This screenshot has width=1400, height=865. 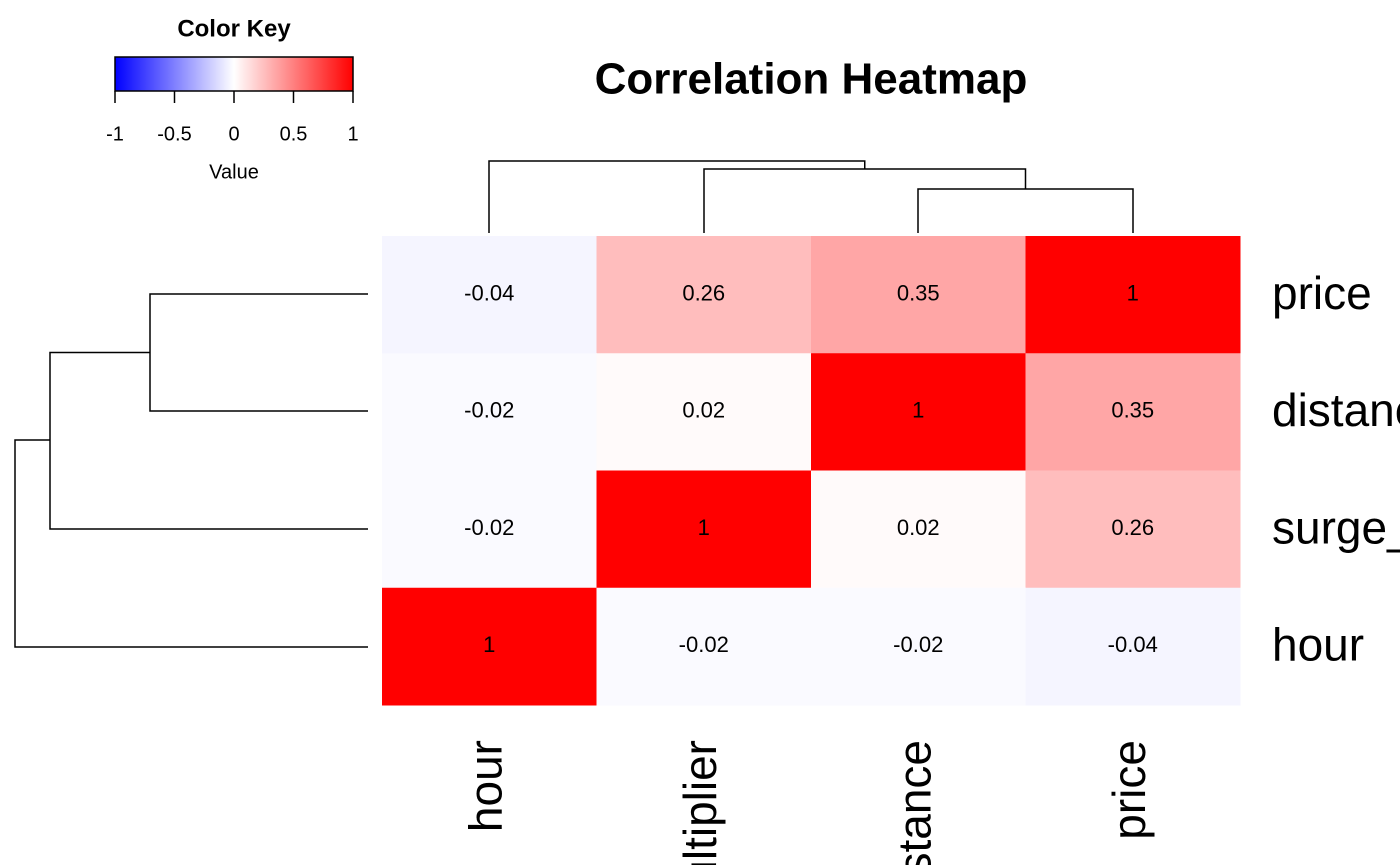 I want to click on color-key-bar, so click(x=234, y=74).